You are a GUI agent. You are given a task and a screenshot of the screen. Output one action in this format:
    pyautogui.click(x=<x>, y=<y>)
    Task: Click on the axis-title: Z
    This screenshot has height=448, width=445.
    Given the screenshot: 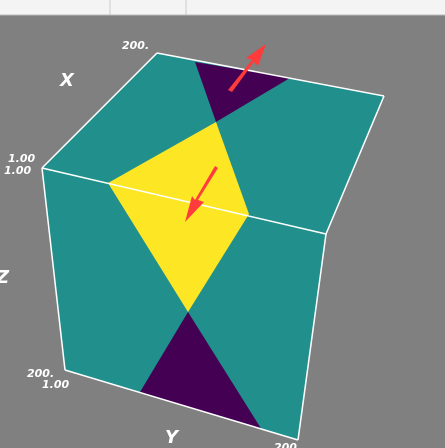 What is the action you would take?
    pyautogui.click(x=5, y=277)
    